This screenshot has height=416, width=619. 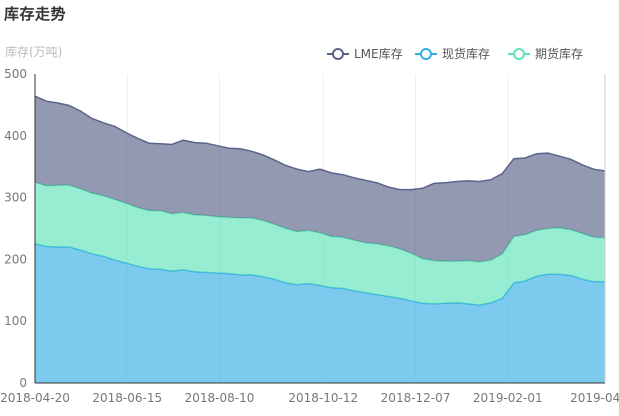 What do you see at coordinates (594, 398) in the screenshot?
I see `x-tick-label: 2019-04-01` at bounding box center [594, 398].